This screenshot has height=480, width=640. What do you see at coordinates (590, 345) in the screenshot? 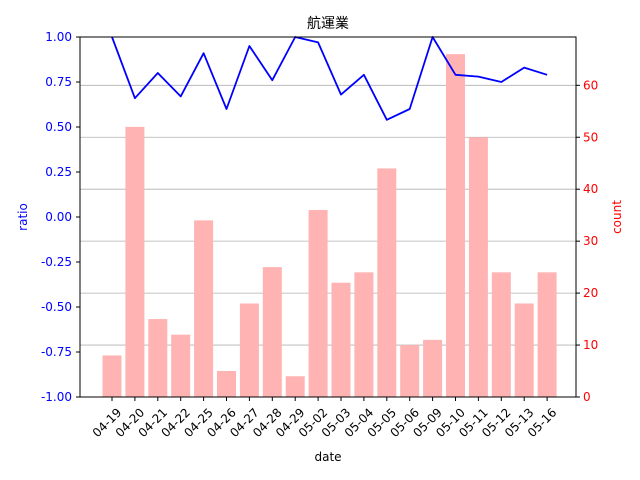
I see `right-tick-label: 10` at bounding box center [590, 345].